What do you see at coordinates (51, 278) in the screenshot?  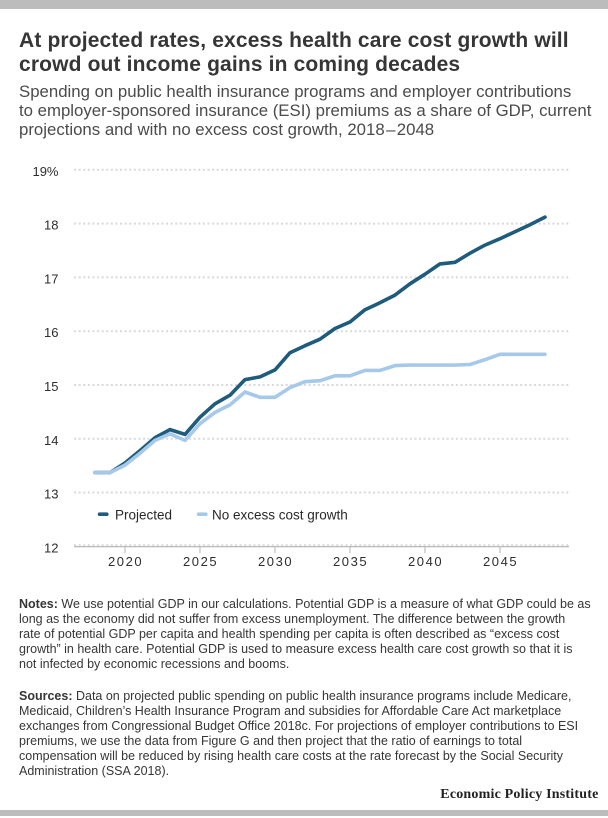 I see `svg-text: 17` at bounding box center [51, 278].